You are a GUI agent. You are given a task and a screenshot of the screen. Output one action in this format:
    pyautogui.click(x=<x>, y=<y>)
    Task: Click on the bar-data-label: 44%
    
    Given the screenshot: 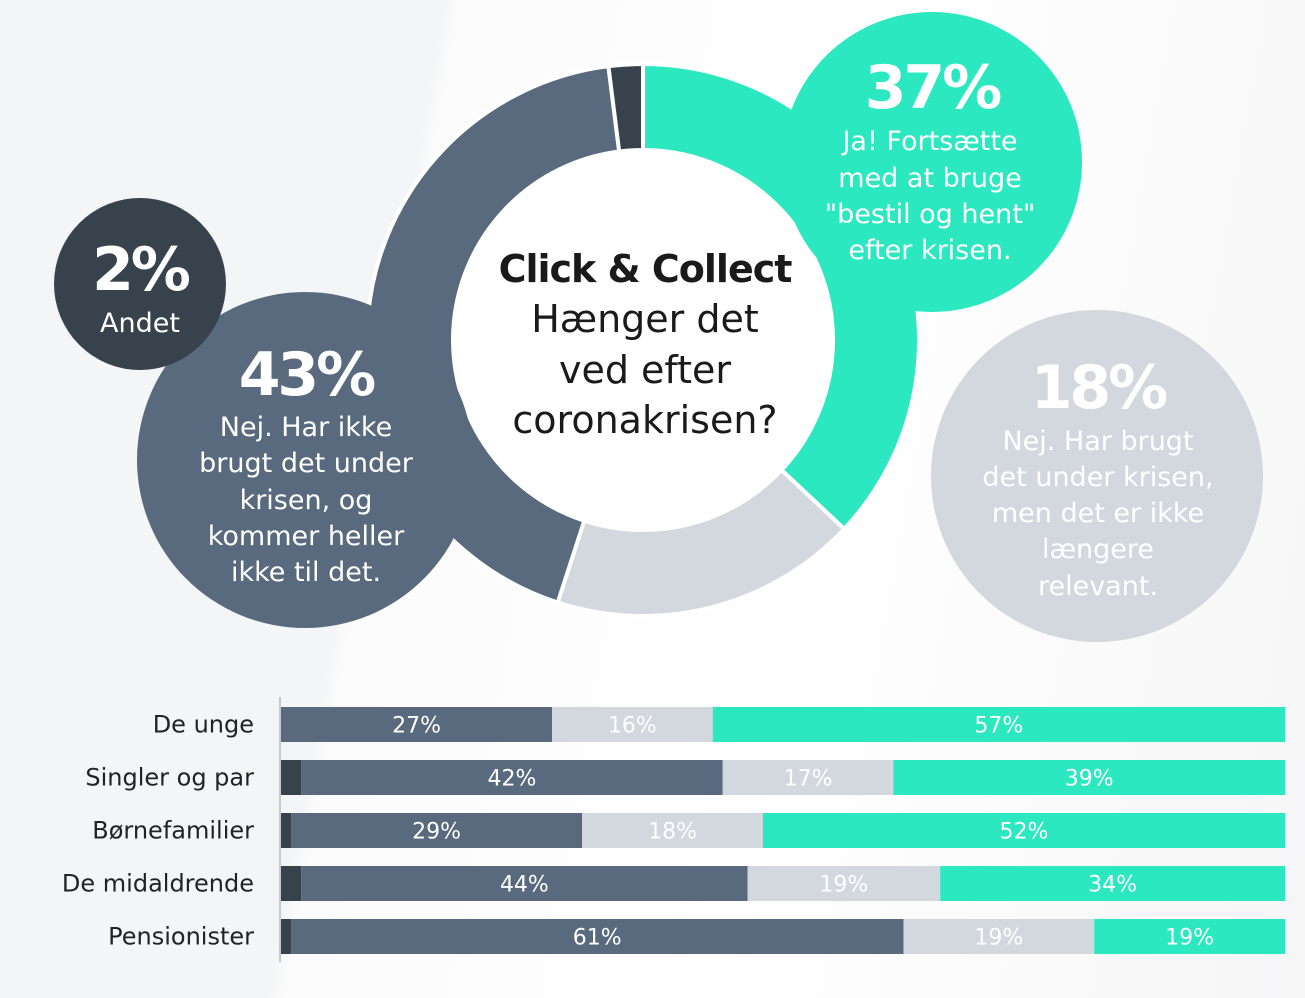 What is the action you would take?
    pyautogui.click(x=524, y=885)
    